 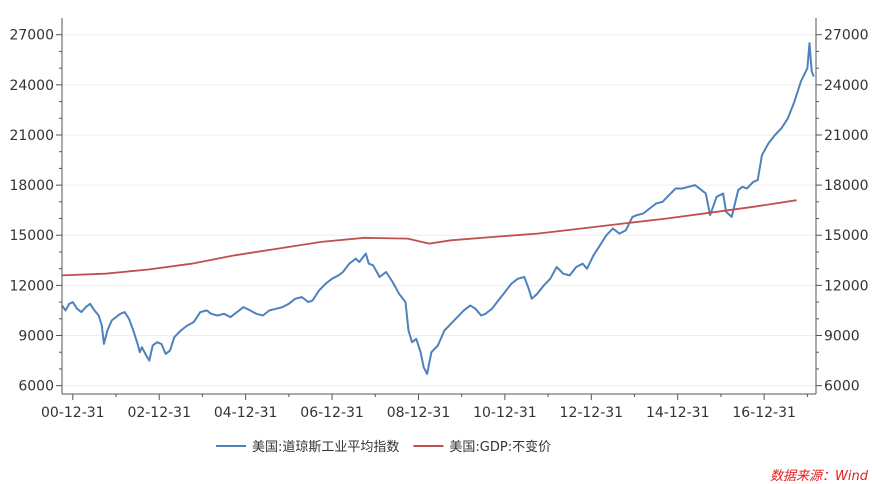 What do you see at coordinates (678, 413) in the screenshot?
I see `x-tick-label: 14-12-31` at bounding box center [678, 413].